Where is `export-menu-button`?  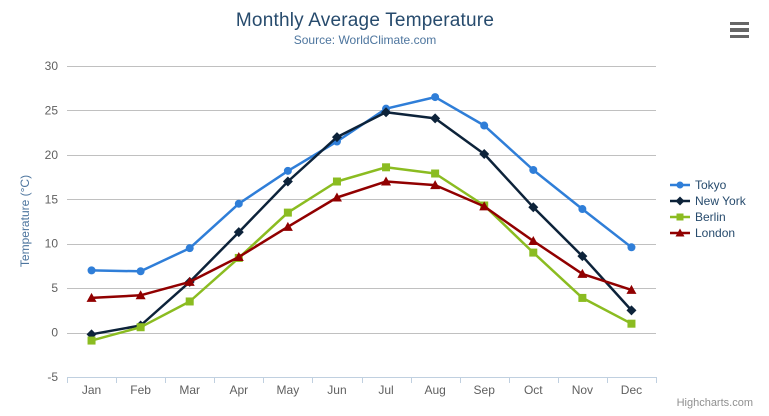 export-menu-button is located at coordinates (742, 30).